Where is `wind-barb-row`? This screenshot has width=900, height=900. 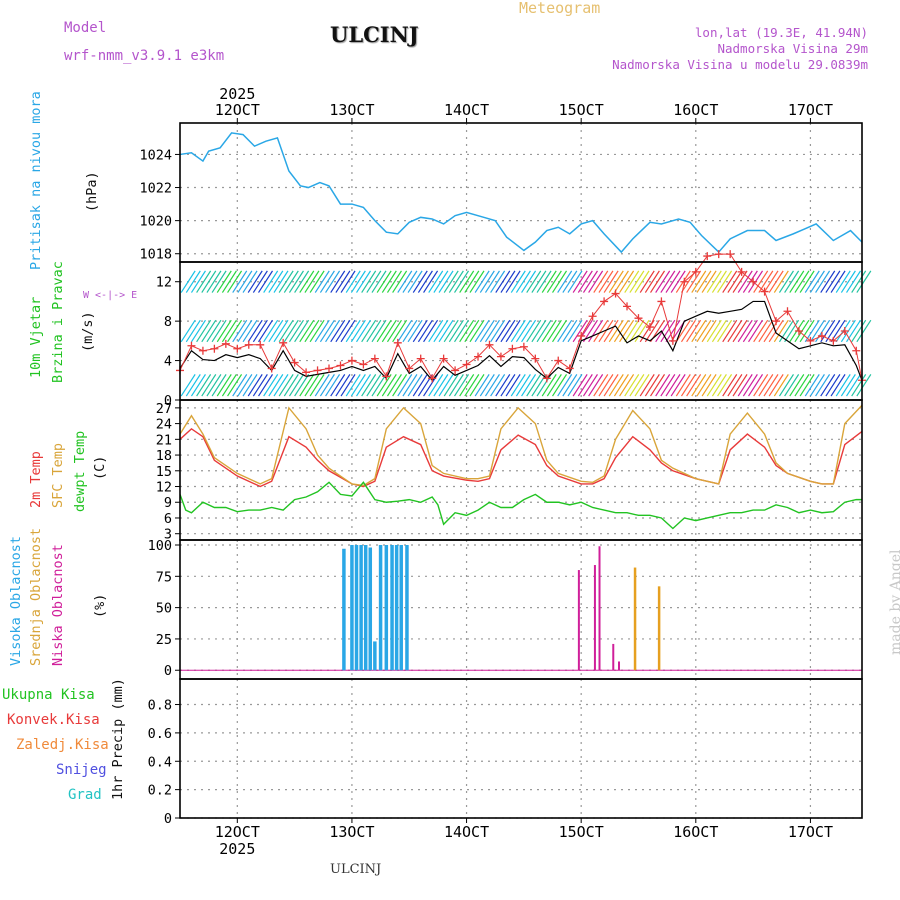 wind-barb-row is located at coordinates (526, 385).